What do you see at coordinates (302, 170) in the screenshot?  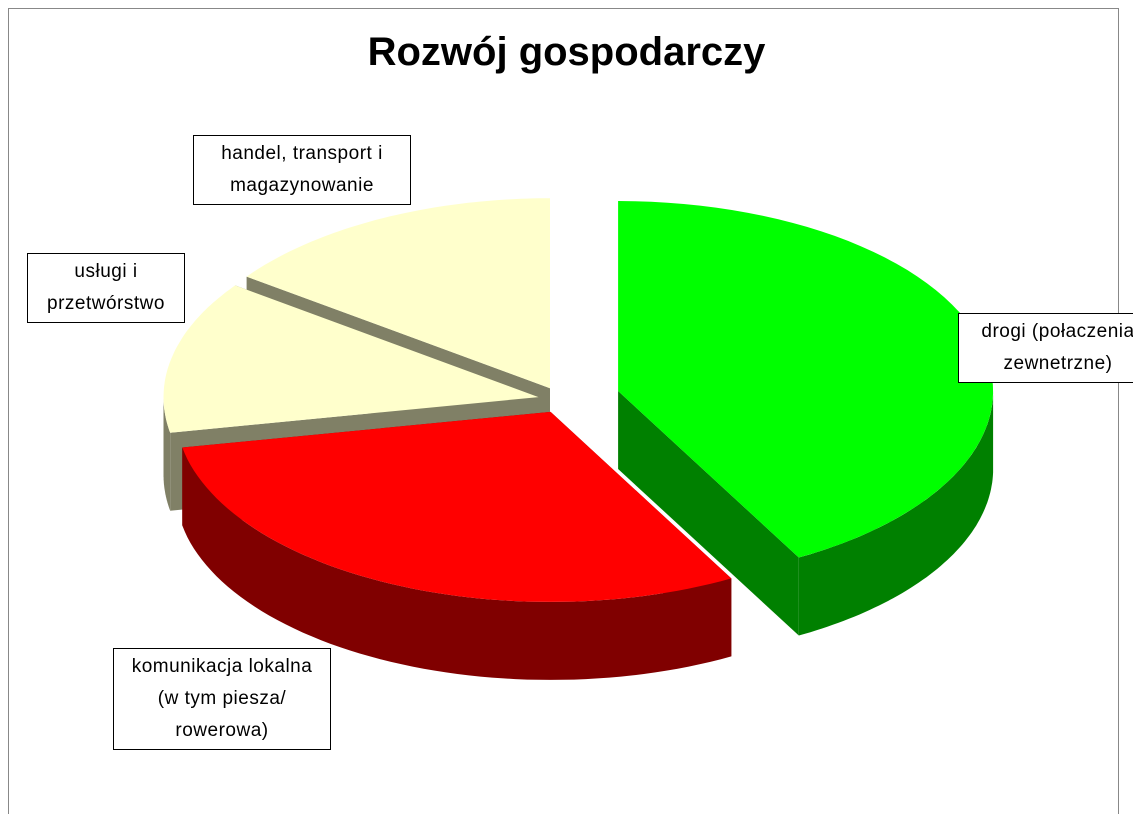 I see `slice-label: handel, transport i magazynowanie` at bounding box center [302, 170].